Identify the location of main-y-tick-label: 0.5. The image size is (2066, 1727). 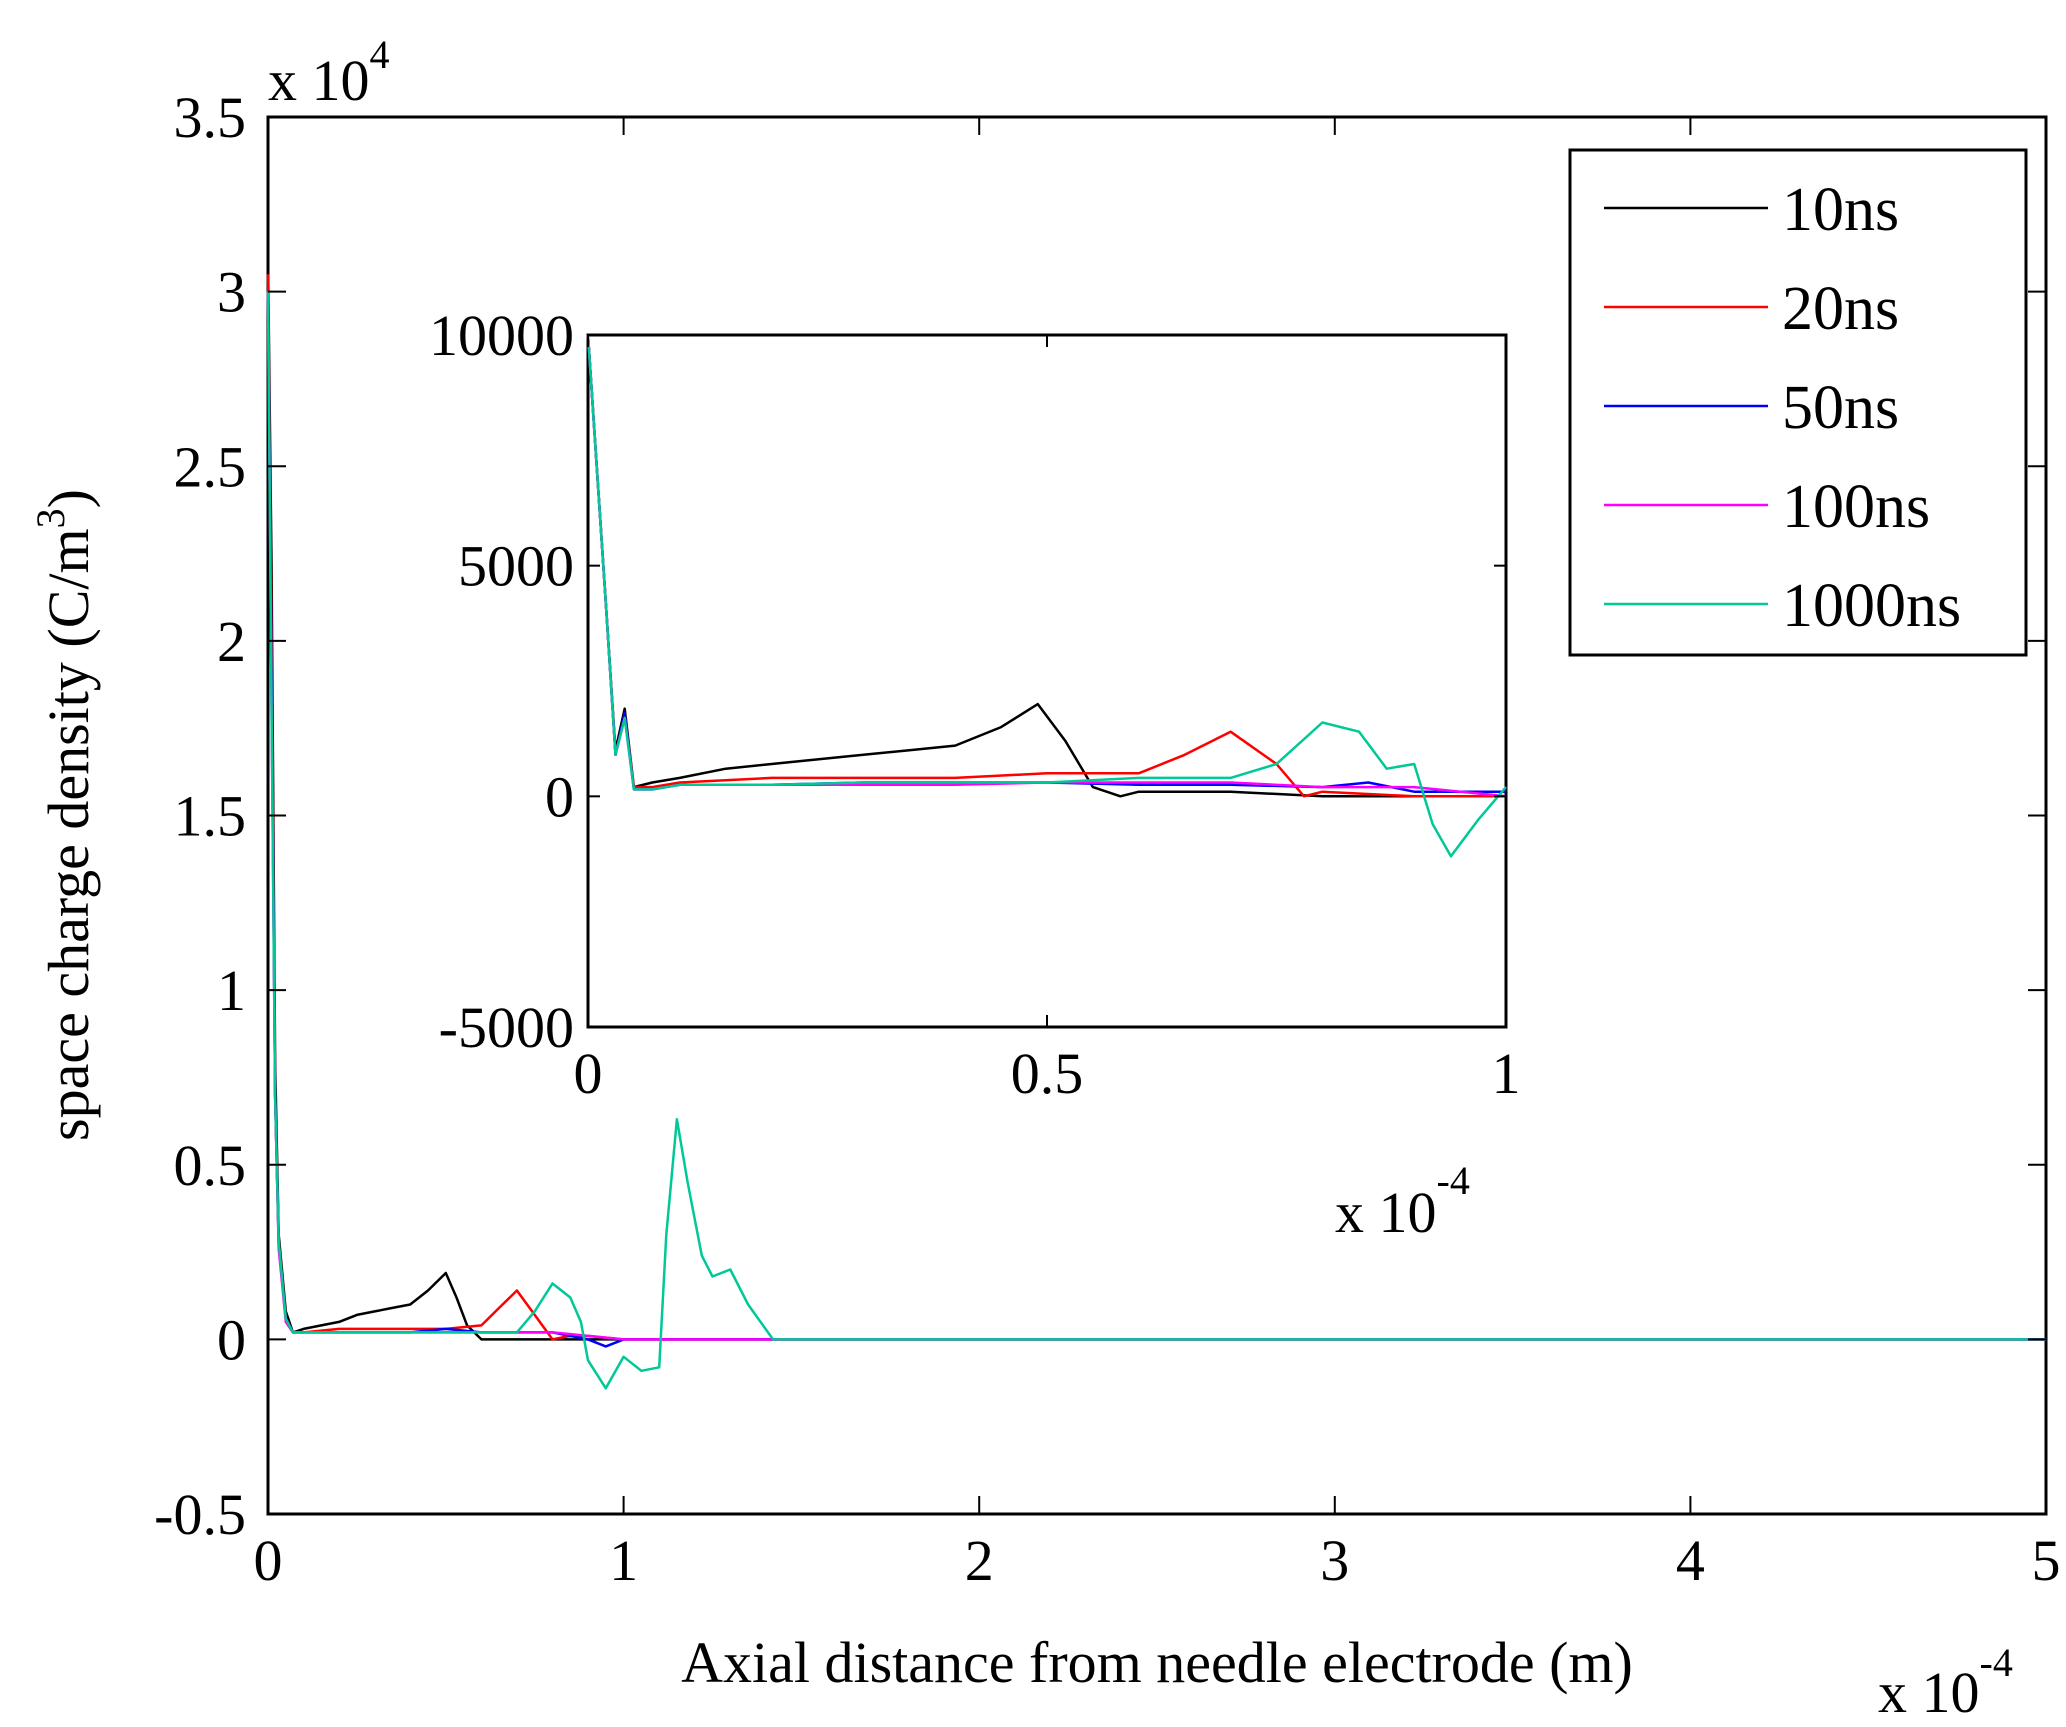
(210, 1165).